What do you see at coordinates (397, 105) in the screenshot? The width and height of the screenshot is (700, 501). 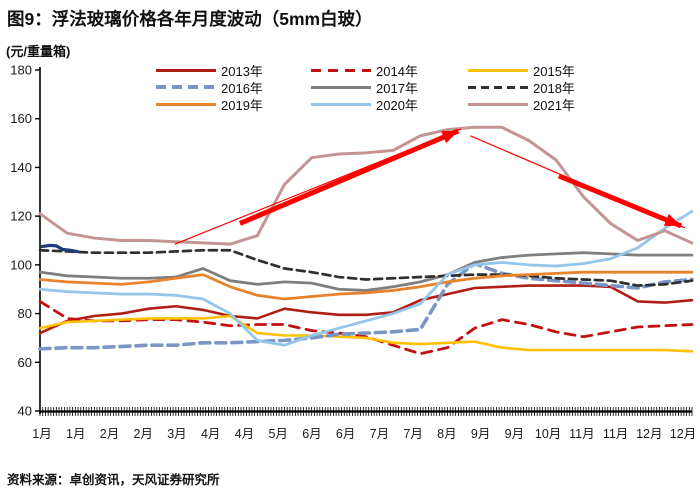 I see `legend-label-2020年: 2020年` at bounding box center [397, 105].